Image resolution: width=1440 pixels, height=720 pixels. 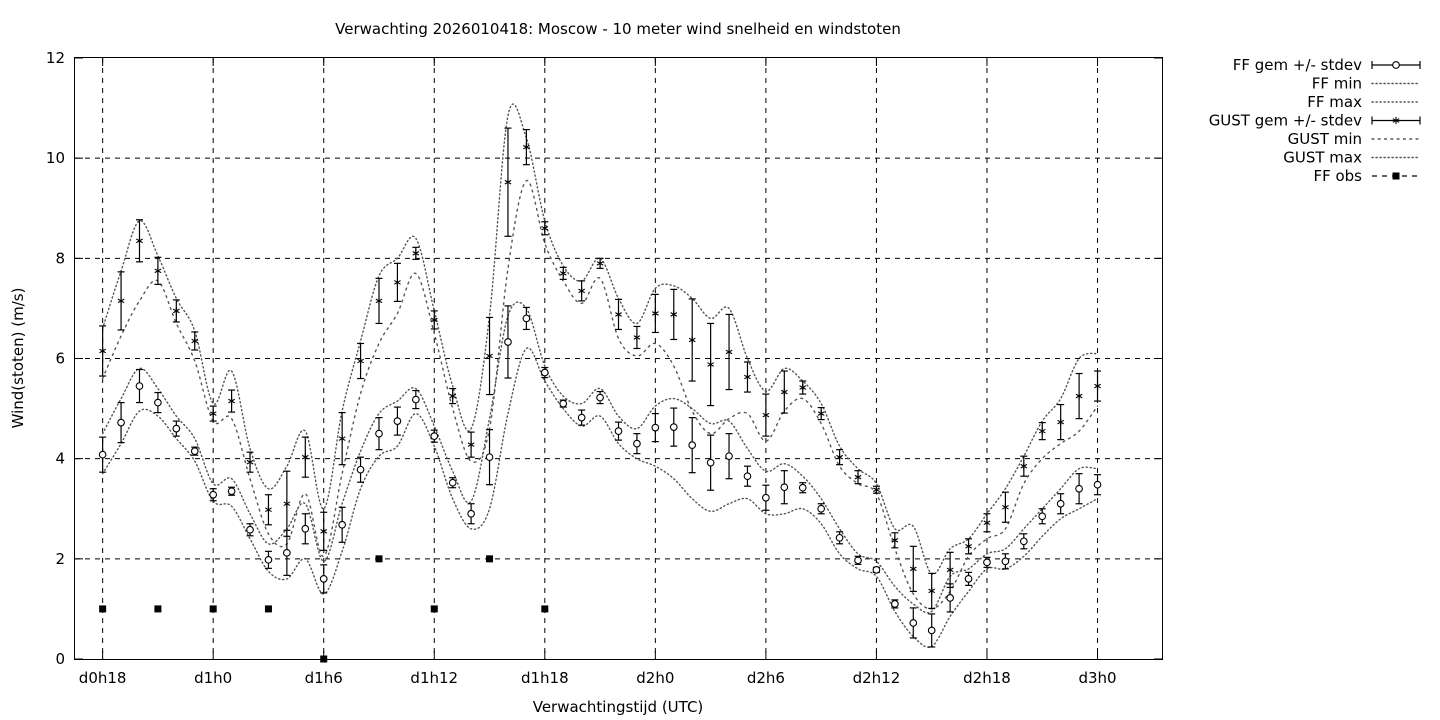 What do you see at coordinates (1097, 678) in the screenshot?
I see `x-tick-label: d3h0` at bounding box center [1097, 678].